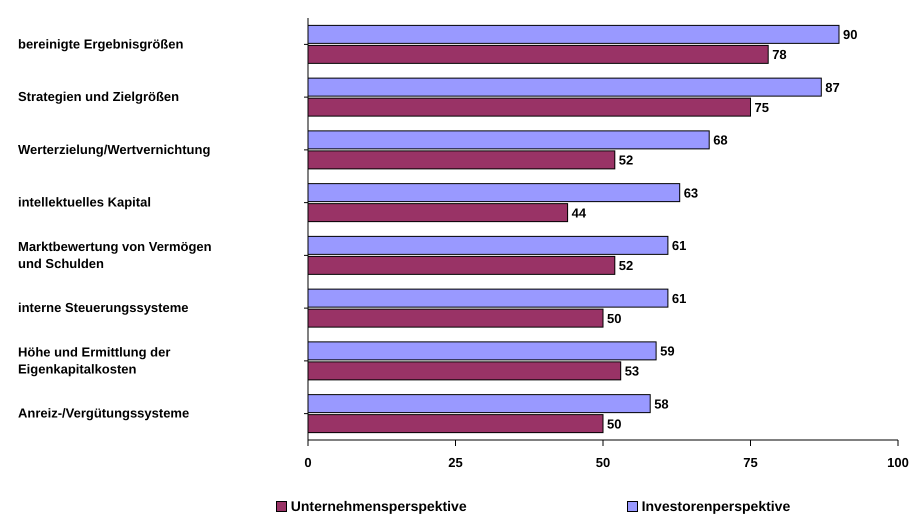 The width and height of the screenshot is (921, 532). What do you see at coordinates (104, 413) in the screenshot?
I see `y-tick-label: Anreiz-/Vergütungssysteme` at bounding box center [104, 413].